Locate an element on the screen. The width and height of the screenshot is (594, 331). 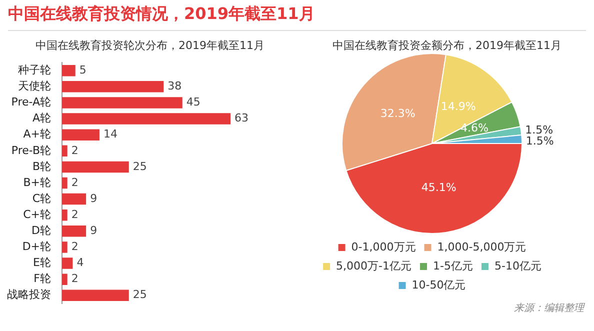
legend-label: 1-5亿元 is located at coordinates (453, 265).